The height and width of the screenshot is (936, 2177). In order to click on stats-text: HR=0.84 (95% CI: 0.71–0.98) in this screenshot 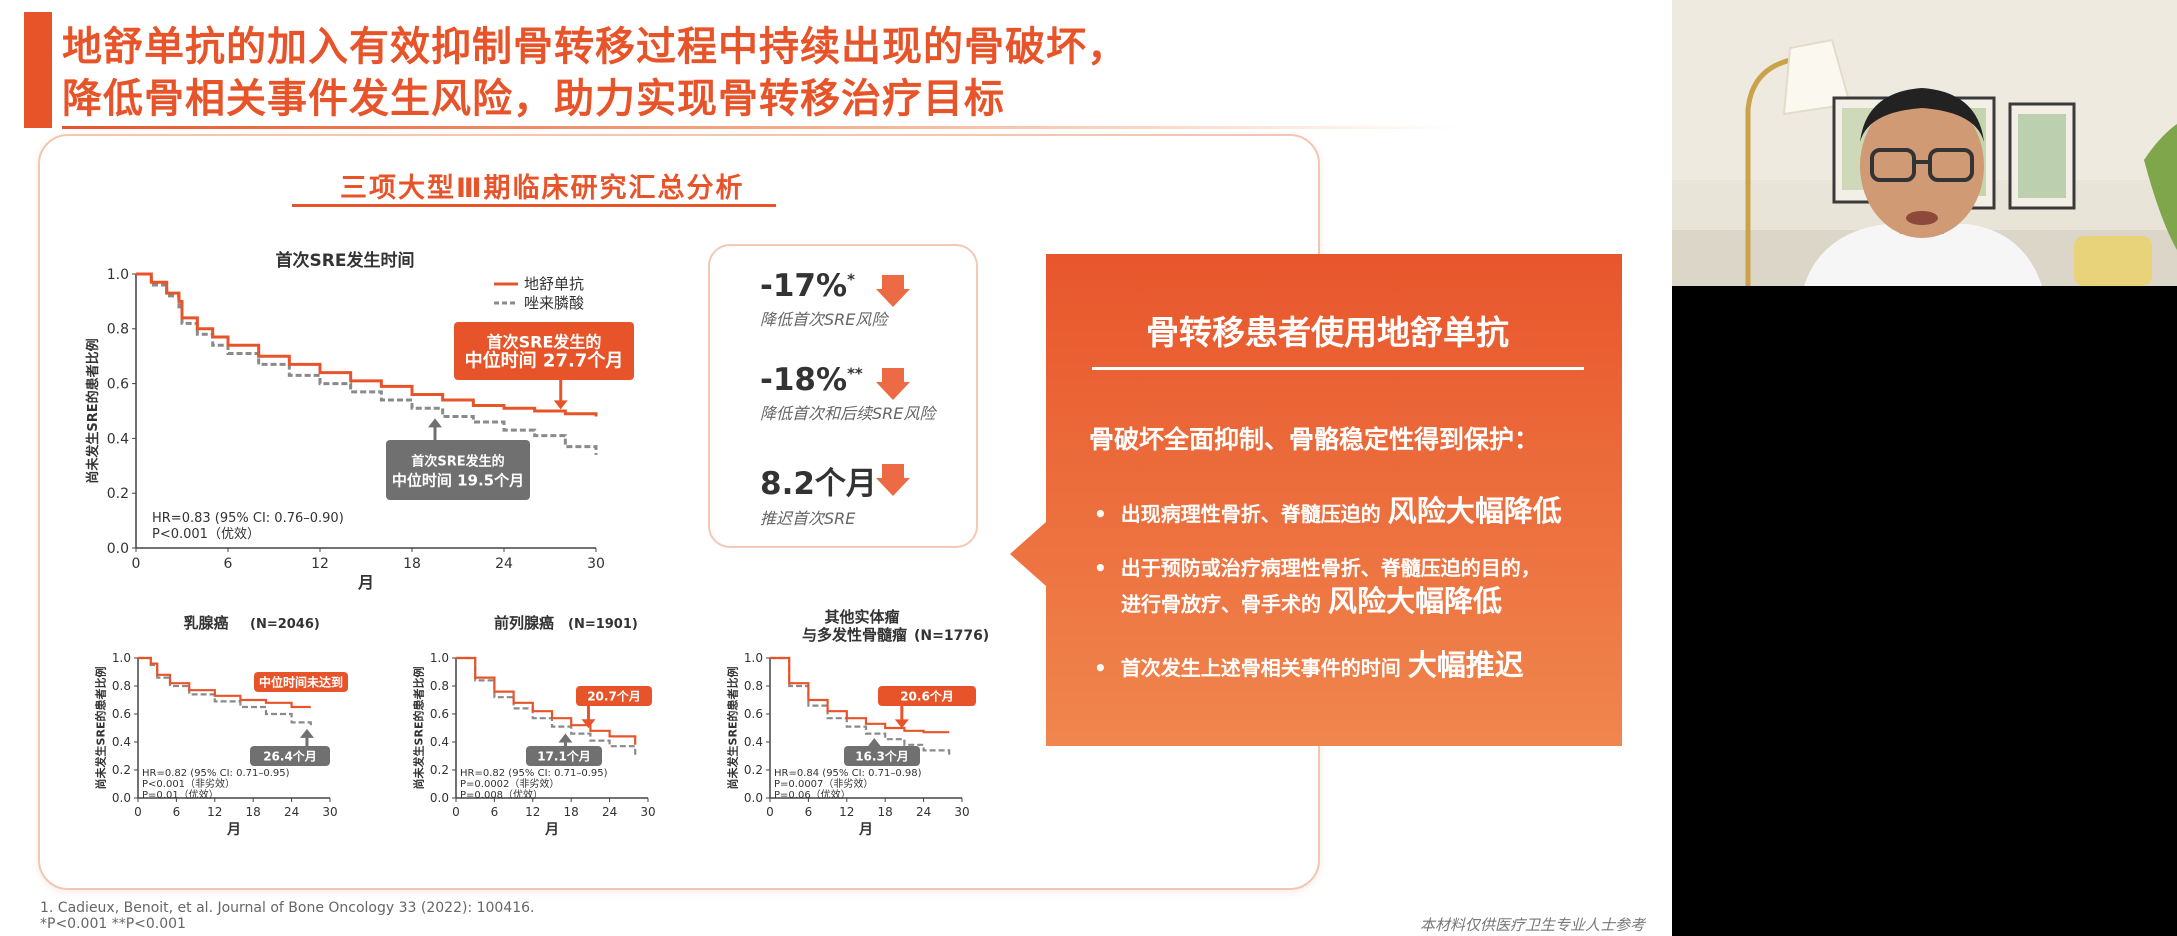, I will do `click(848, 773)`.